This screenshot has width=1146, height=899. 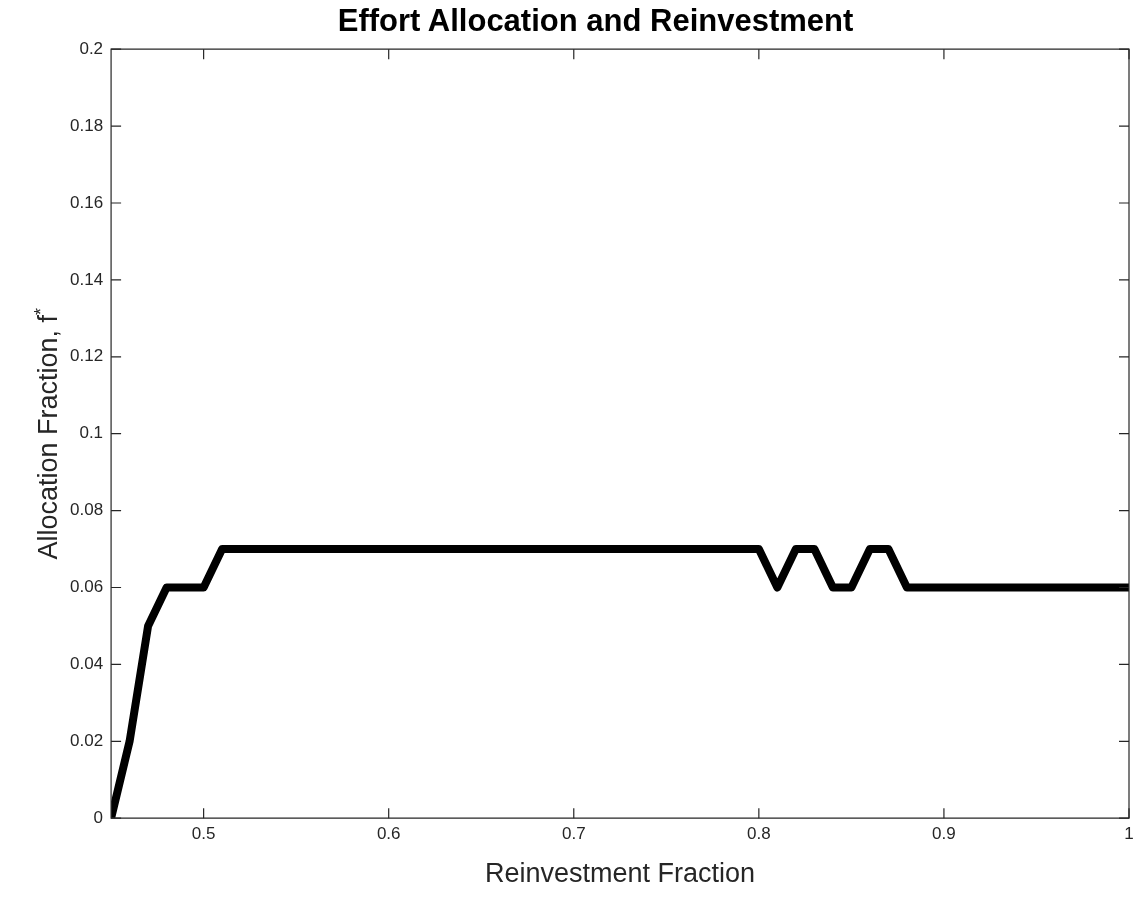 I want to click on y-tick-label: 0.16, so click(x=86, y=202).